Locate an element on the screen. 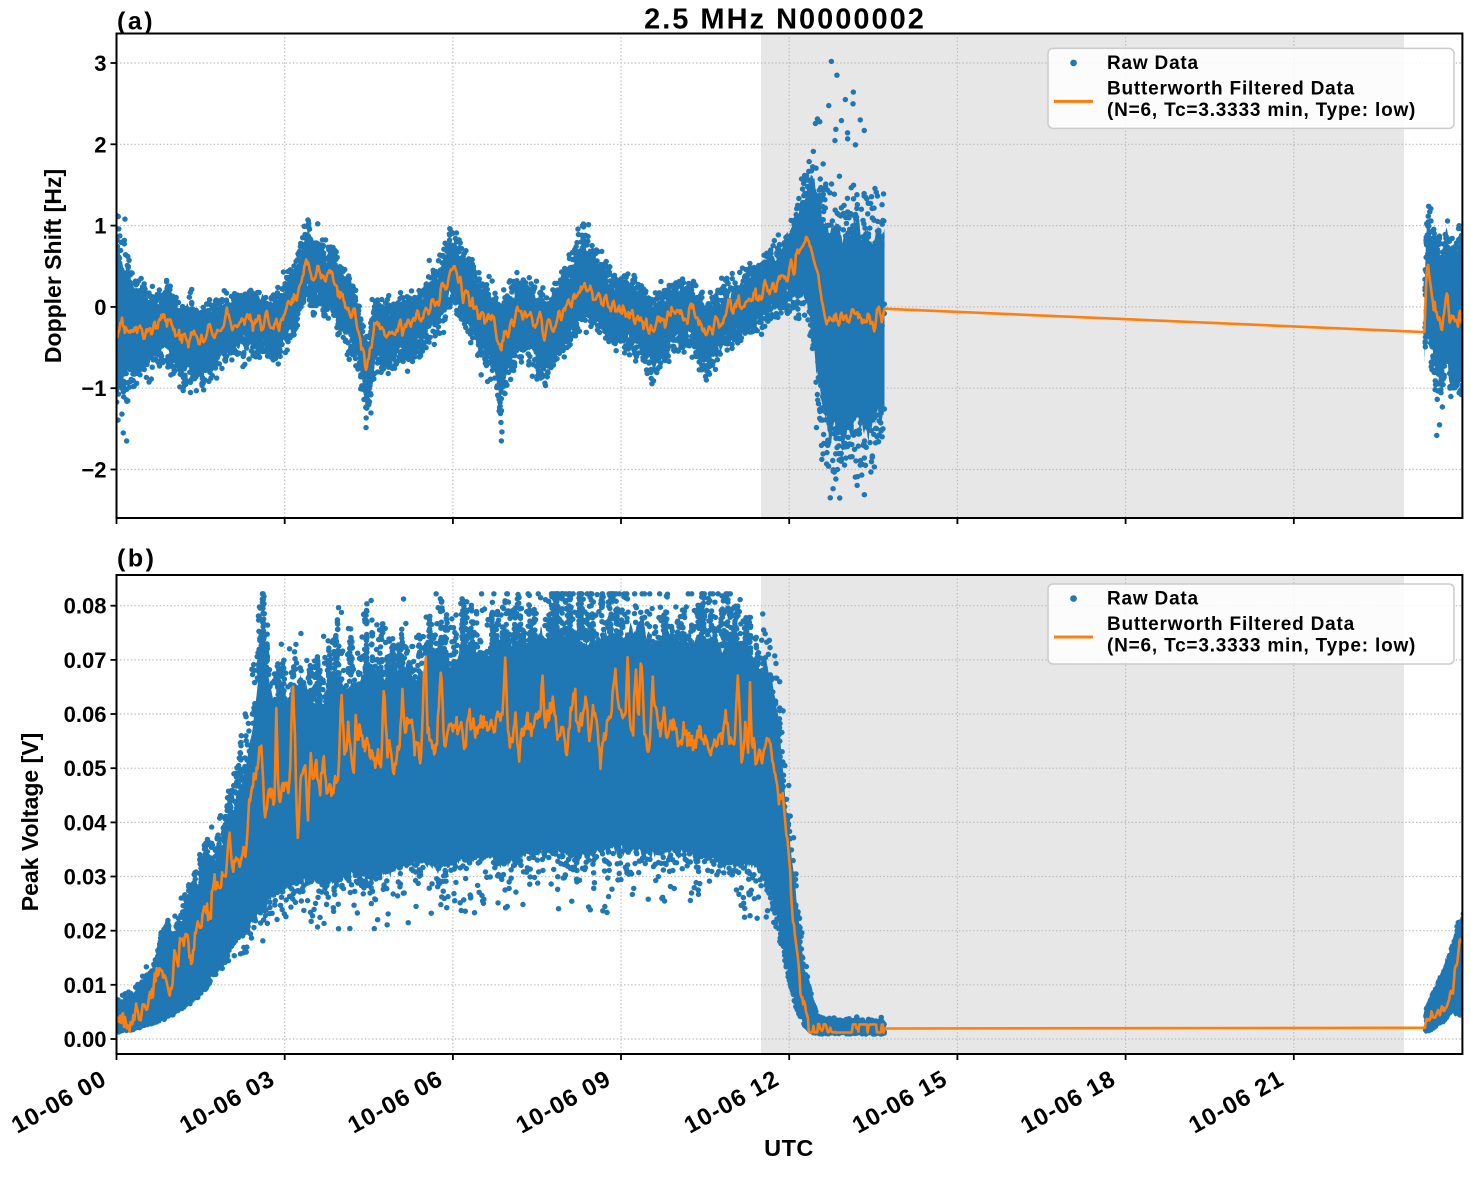 The image size is (1471, 1177). svg-text: (b) is located at coordinates (136, 559).